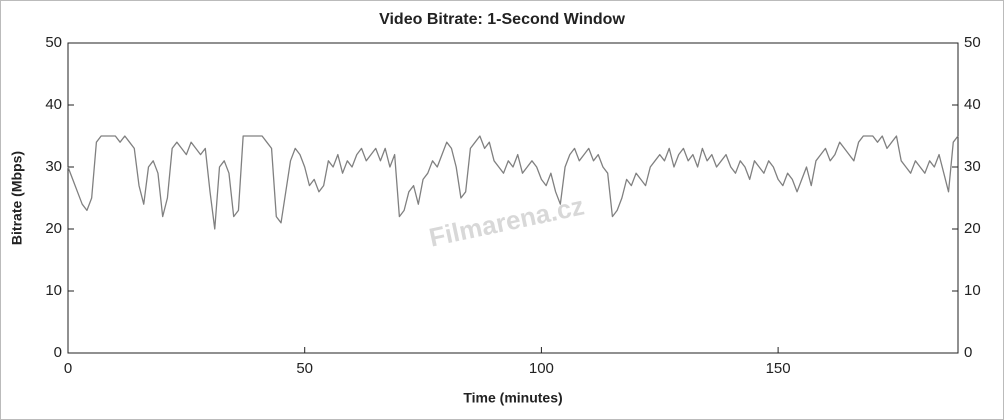 This screenshot has width=1004, height=420. Describe the element at coordinates (502, 19) in the screenshot. I see `chart-title: Video Bitrate: 1-Second Window` at that location.